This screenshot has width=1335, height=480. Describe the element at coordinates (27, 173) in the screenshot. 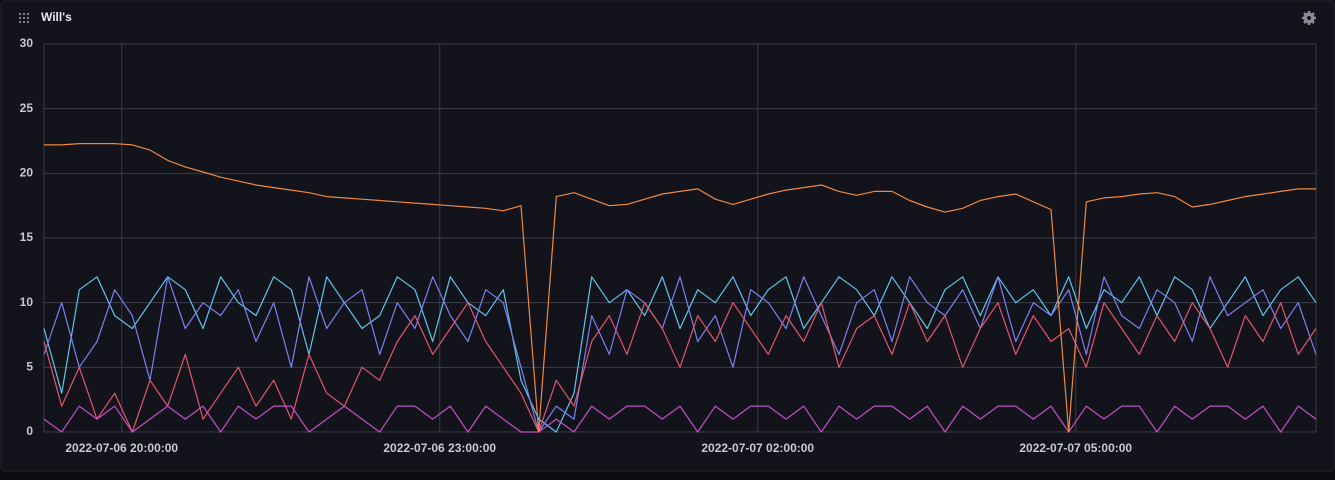

I see `y-tick-label: 20` at that location.